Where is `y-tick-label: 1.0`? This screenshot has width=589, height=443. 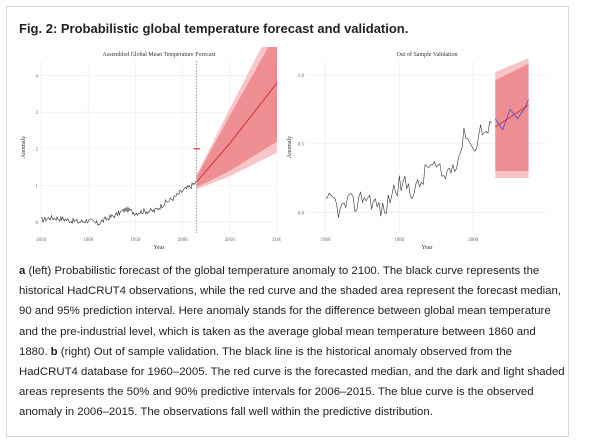 y-tick-label: 1.0 is located at coordinates (301, 76).